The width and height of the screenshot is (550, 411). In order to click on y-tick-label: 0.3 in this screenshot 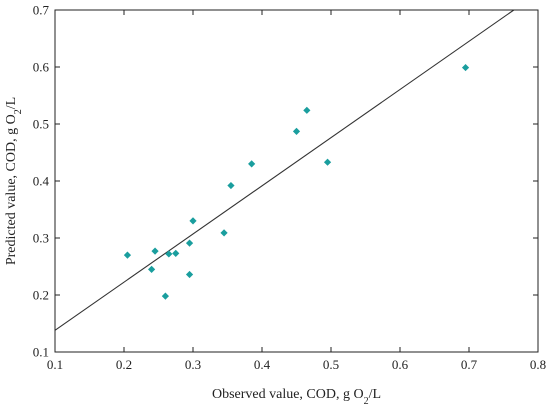, I will do `click(41, 238)`.